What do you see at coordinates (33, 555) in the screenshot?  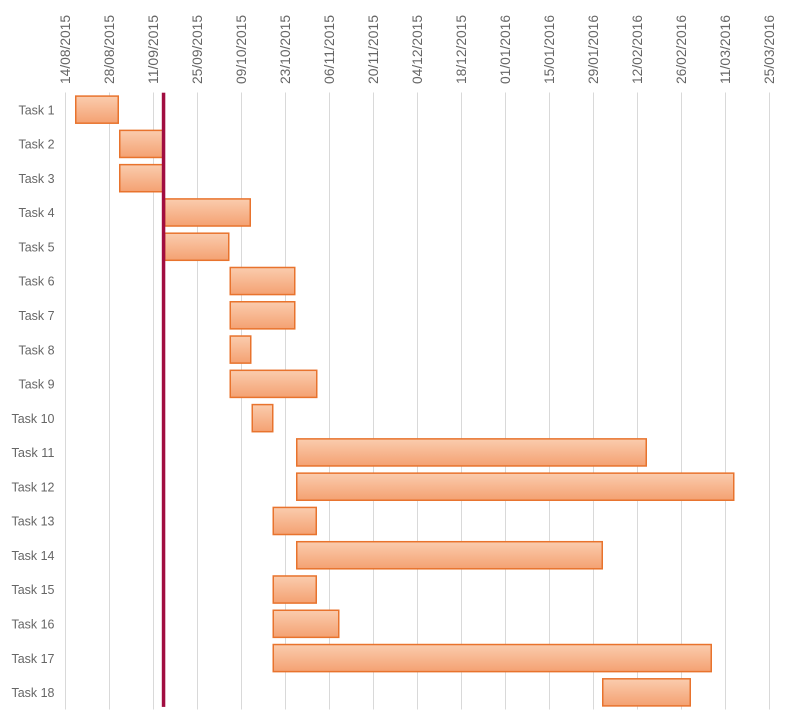 I see `svg-text: Task 14` at bounding box center [33, 555].